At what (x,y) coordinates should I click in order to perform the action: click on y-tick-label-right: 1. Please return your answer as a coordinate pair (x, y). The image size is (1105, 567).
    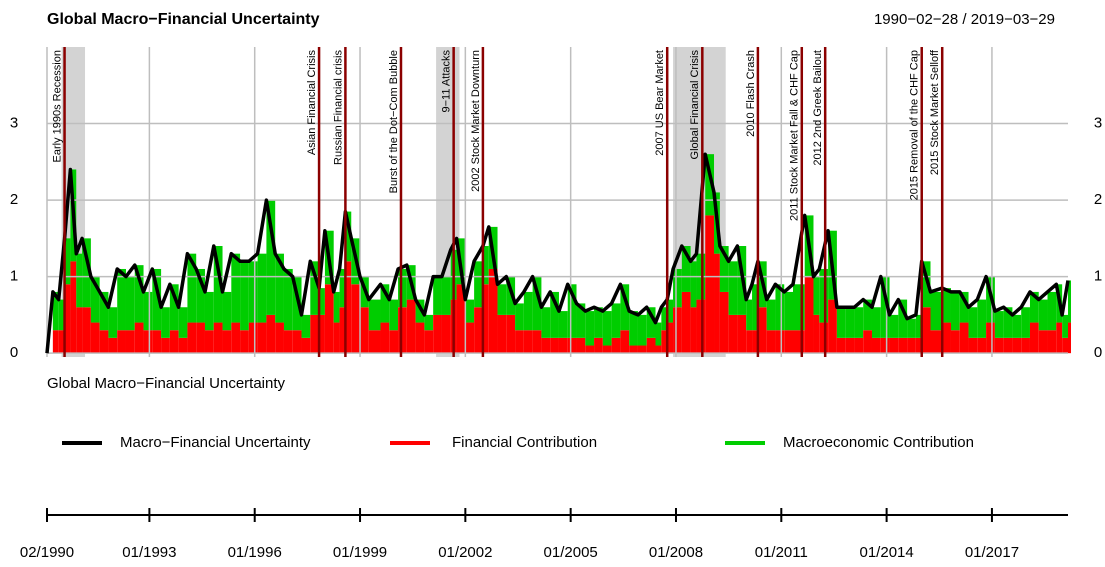
    Looking at the image, I should click on (1098, 276).